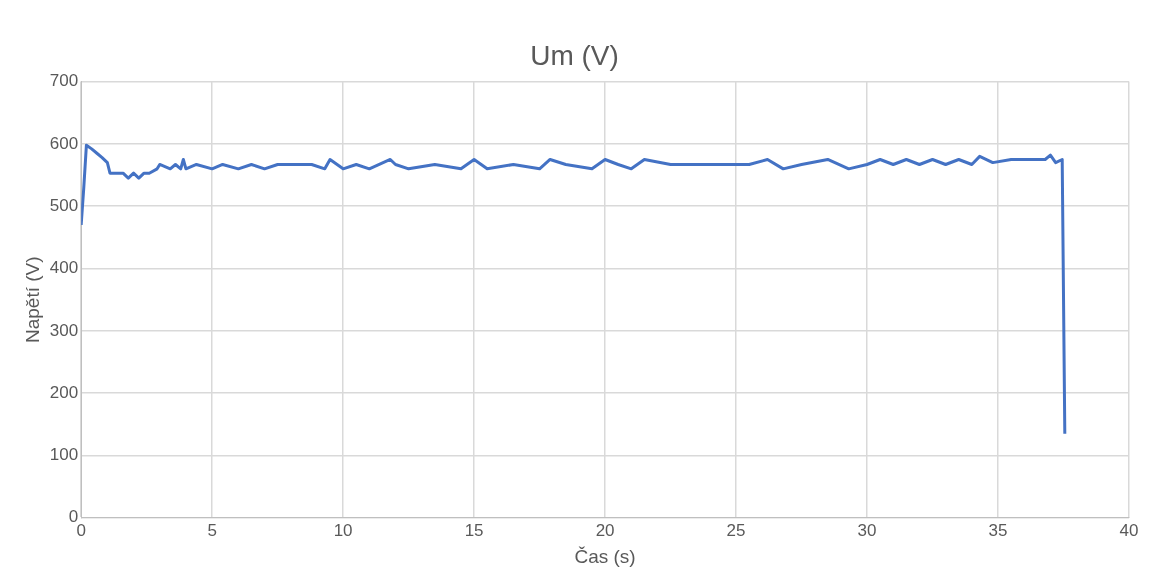  What do you see at coordinates (474, 530) in the screenshot?
I see `x-tick-label: 15` at bounding box center [474, 530].